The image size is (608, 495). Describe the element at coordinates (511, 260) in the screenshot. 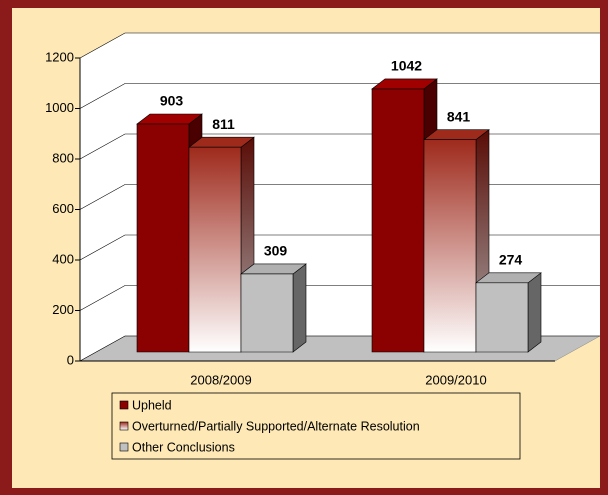

I see `value-label: 274` at that location.